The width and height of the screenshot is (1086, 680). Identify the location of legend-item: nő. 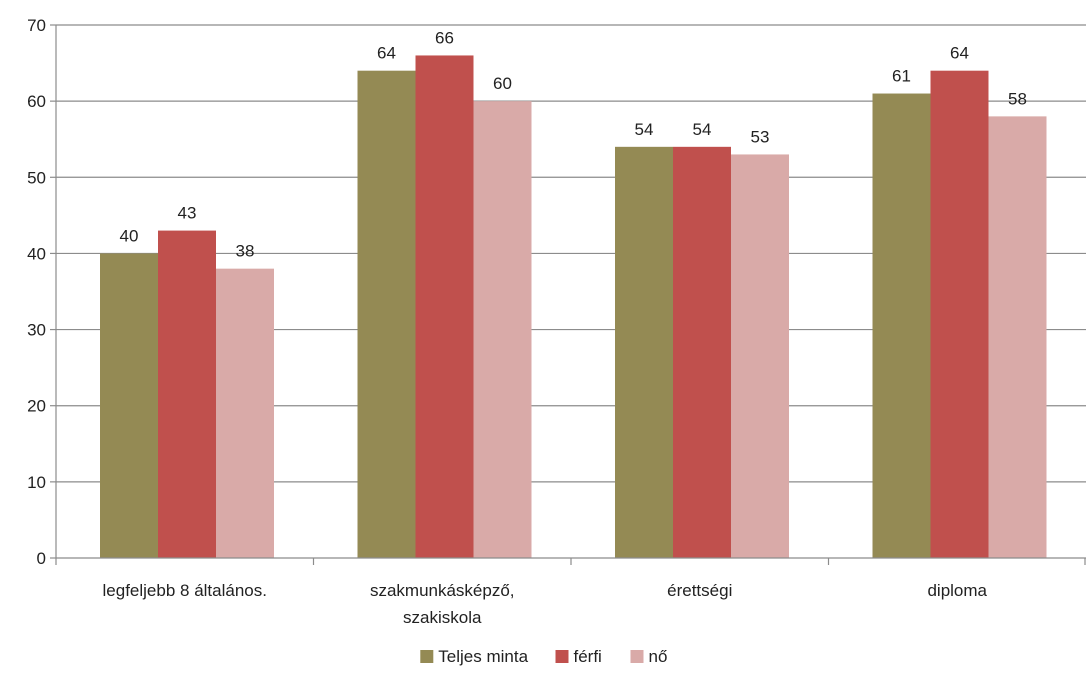
(649, 656).